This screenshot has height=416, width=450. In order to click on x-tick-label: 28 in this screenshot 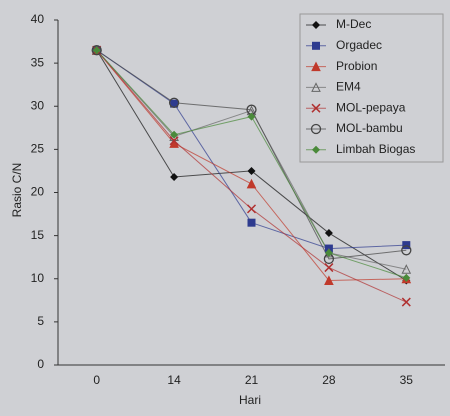, I will do `click(329, 380)`.